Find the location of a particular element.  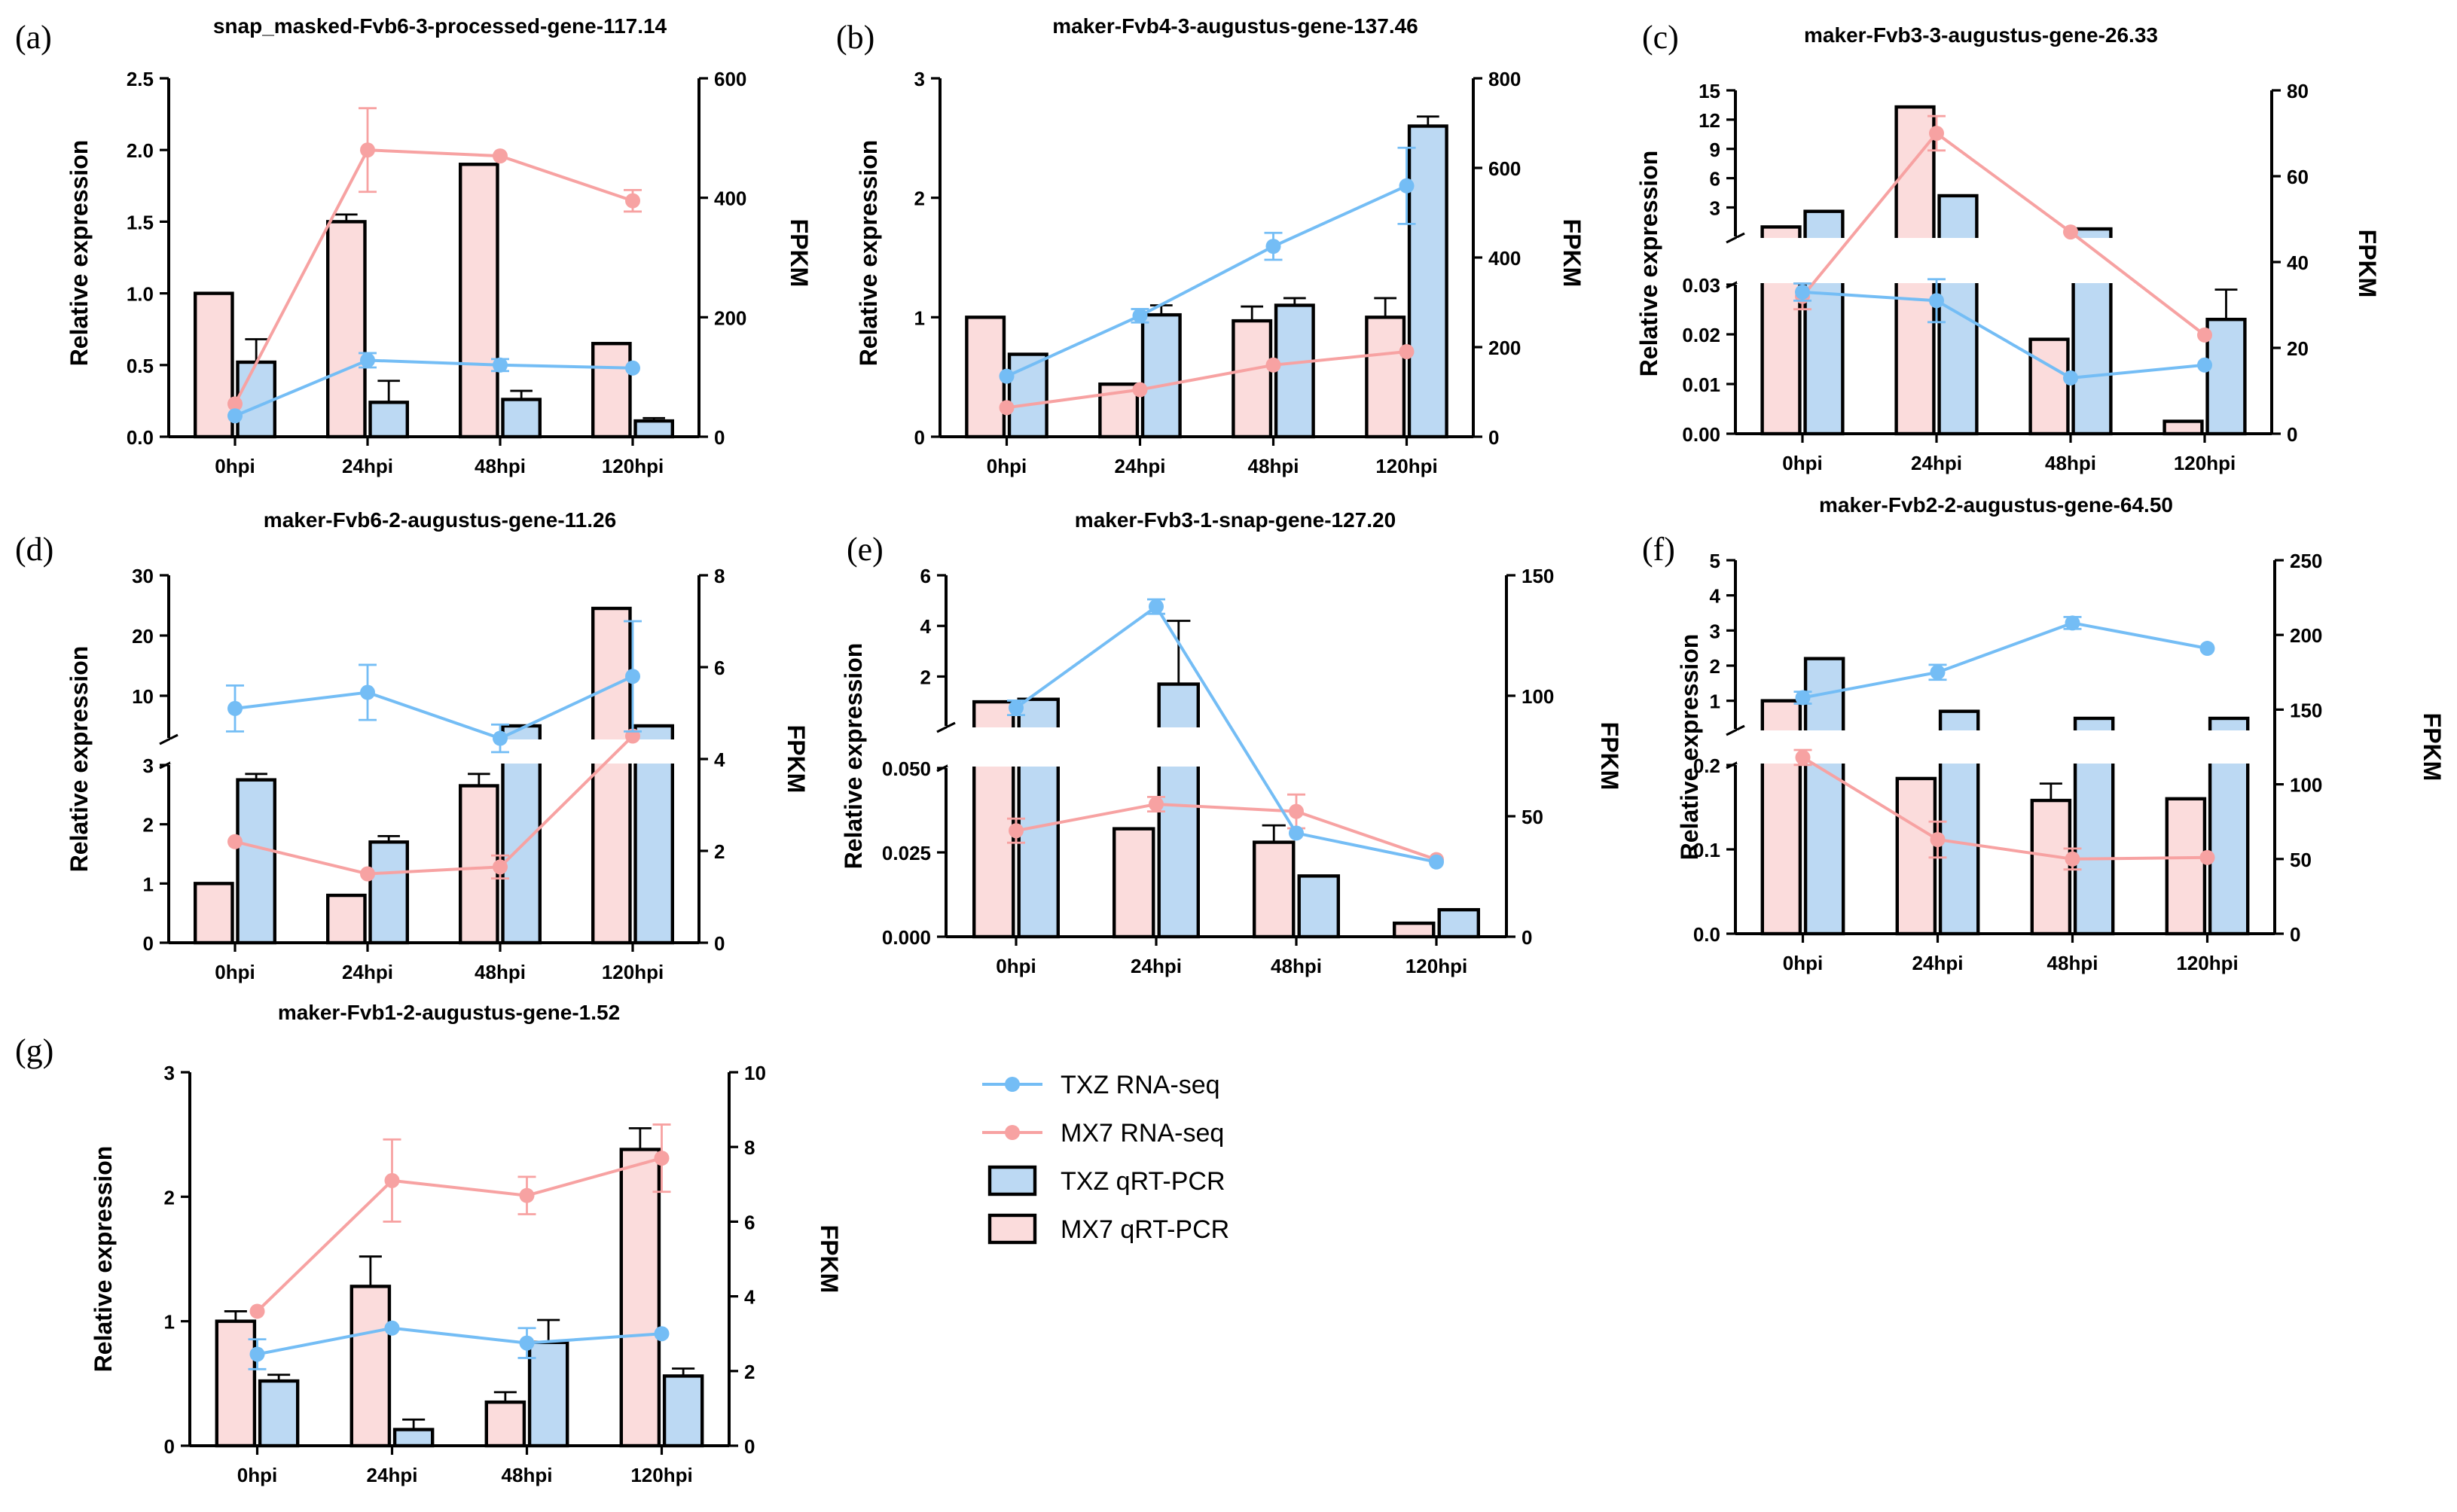

panel-label: (a) is located at coordinates (33, 37).